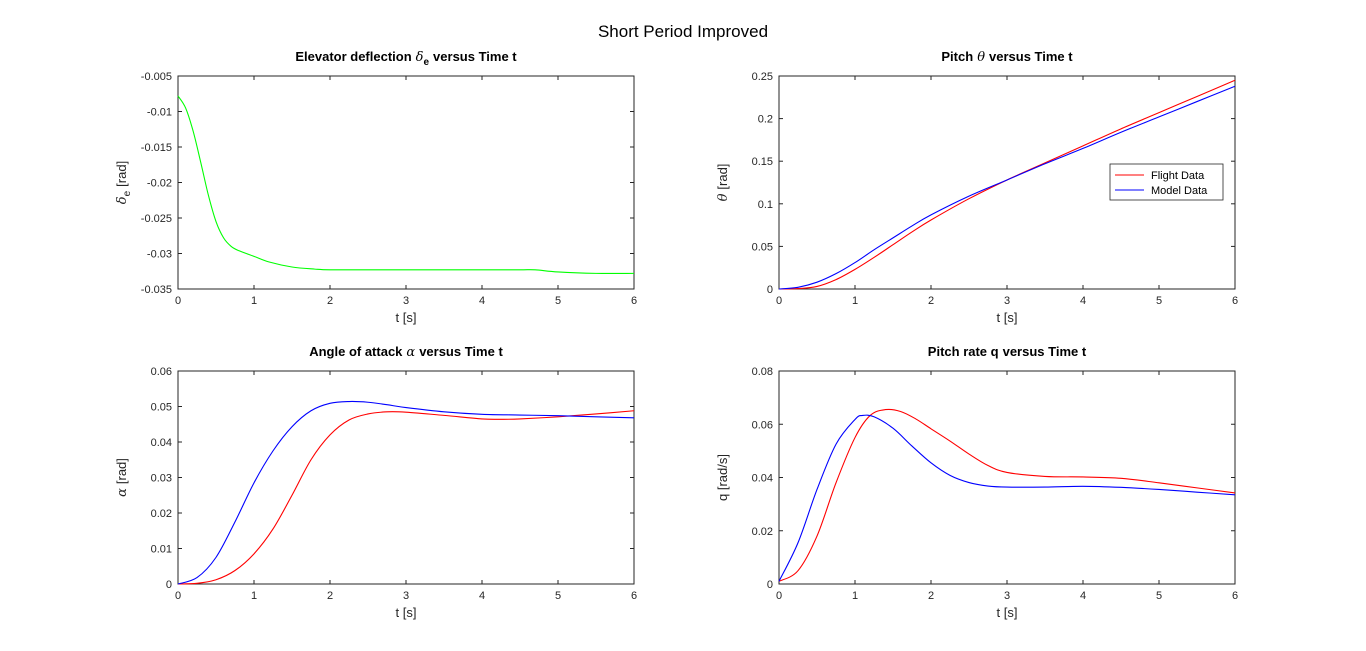 This screenshot has height=651, width=1366. I want to click on y-tick-label: -0.015, so click(156, 148).